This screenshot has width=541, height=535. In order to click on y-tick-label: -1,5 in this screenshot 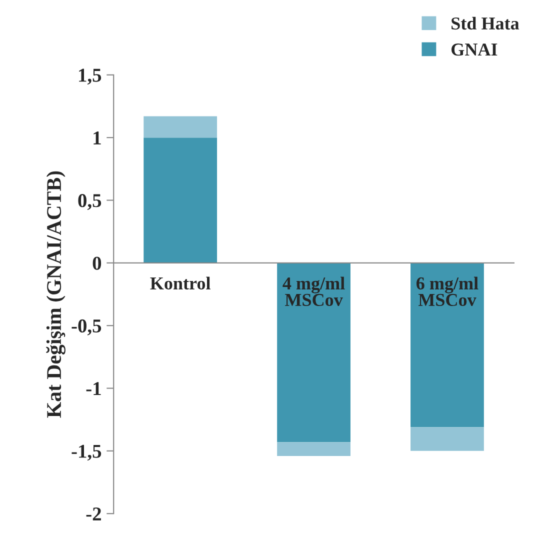, I will do `click(87, 452)`.